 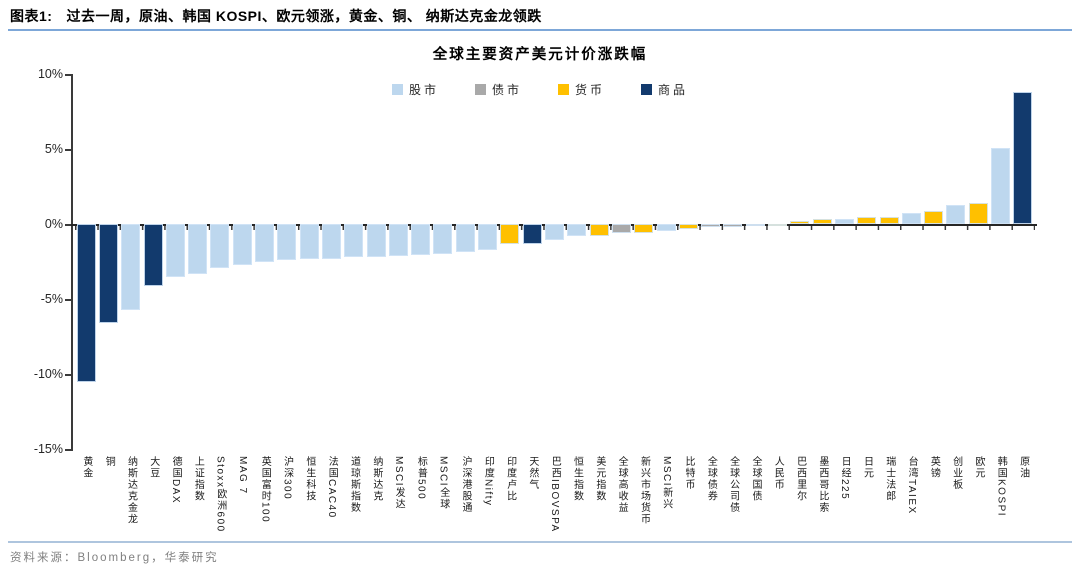 I want to click on x-axis-label-text: 日元, so click(x=867, y=467).